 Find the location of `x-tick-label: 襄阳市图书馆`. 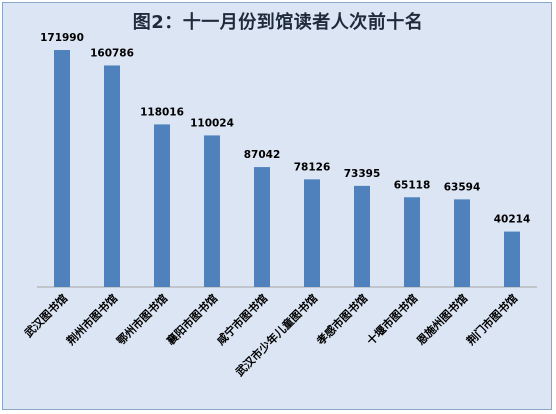

x-tick-label: 襄阳市图书馆 is located at coordinates (191, 319).